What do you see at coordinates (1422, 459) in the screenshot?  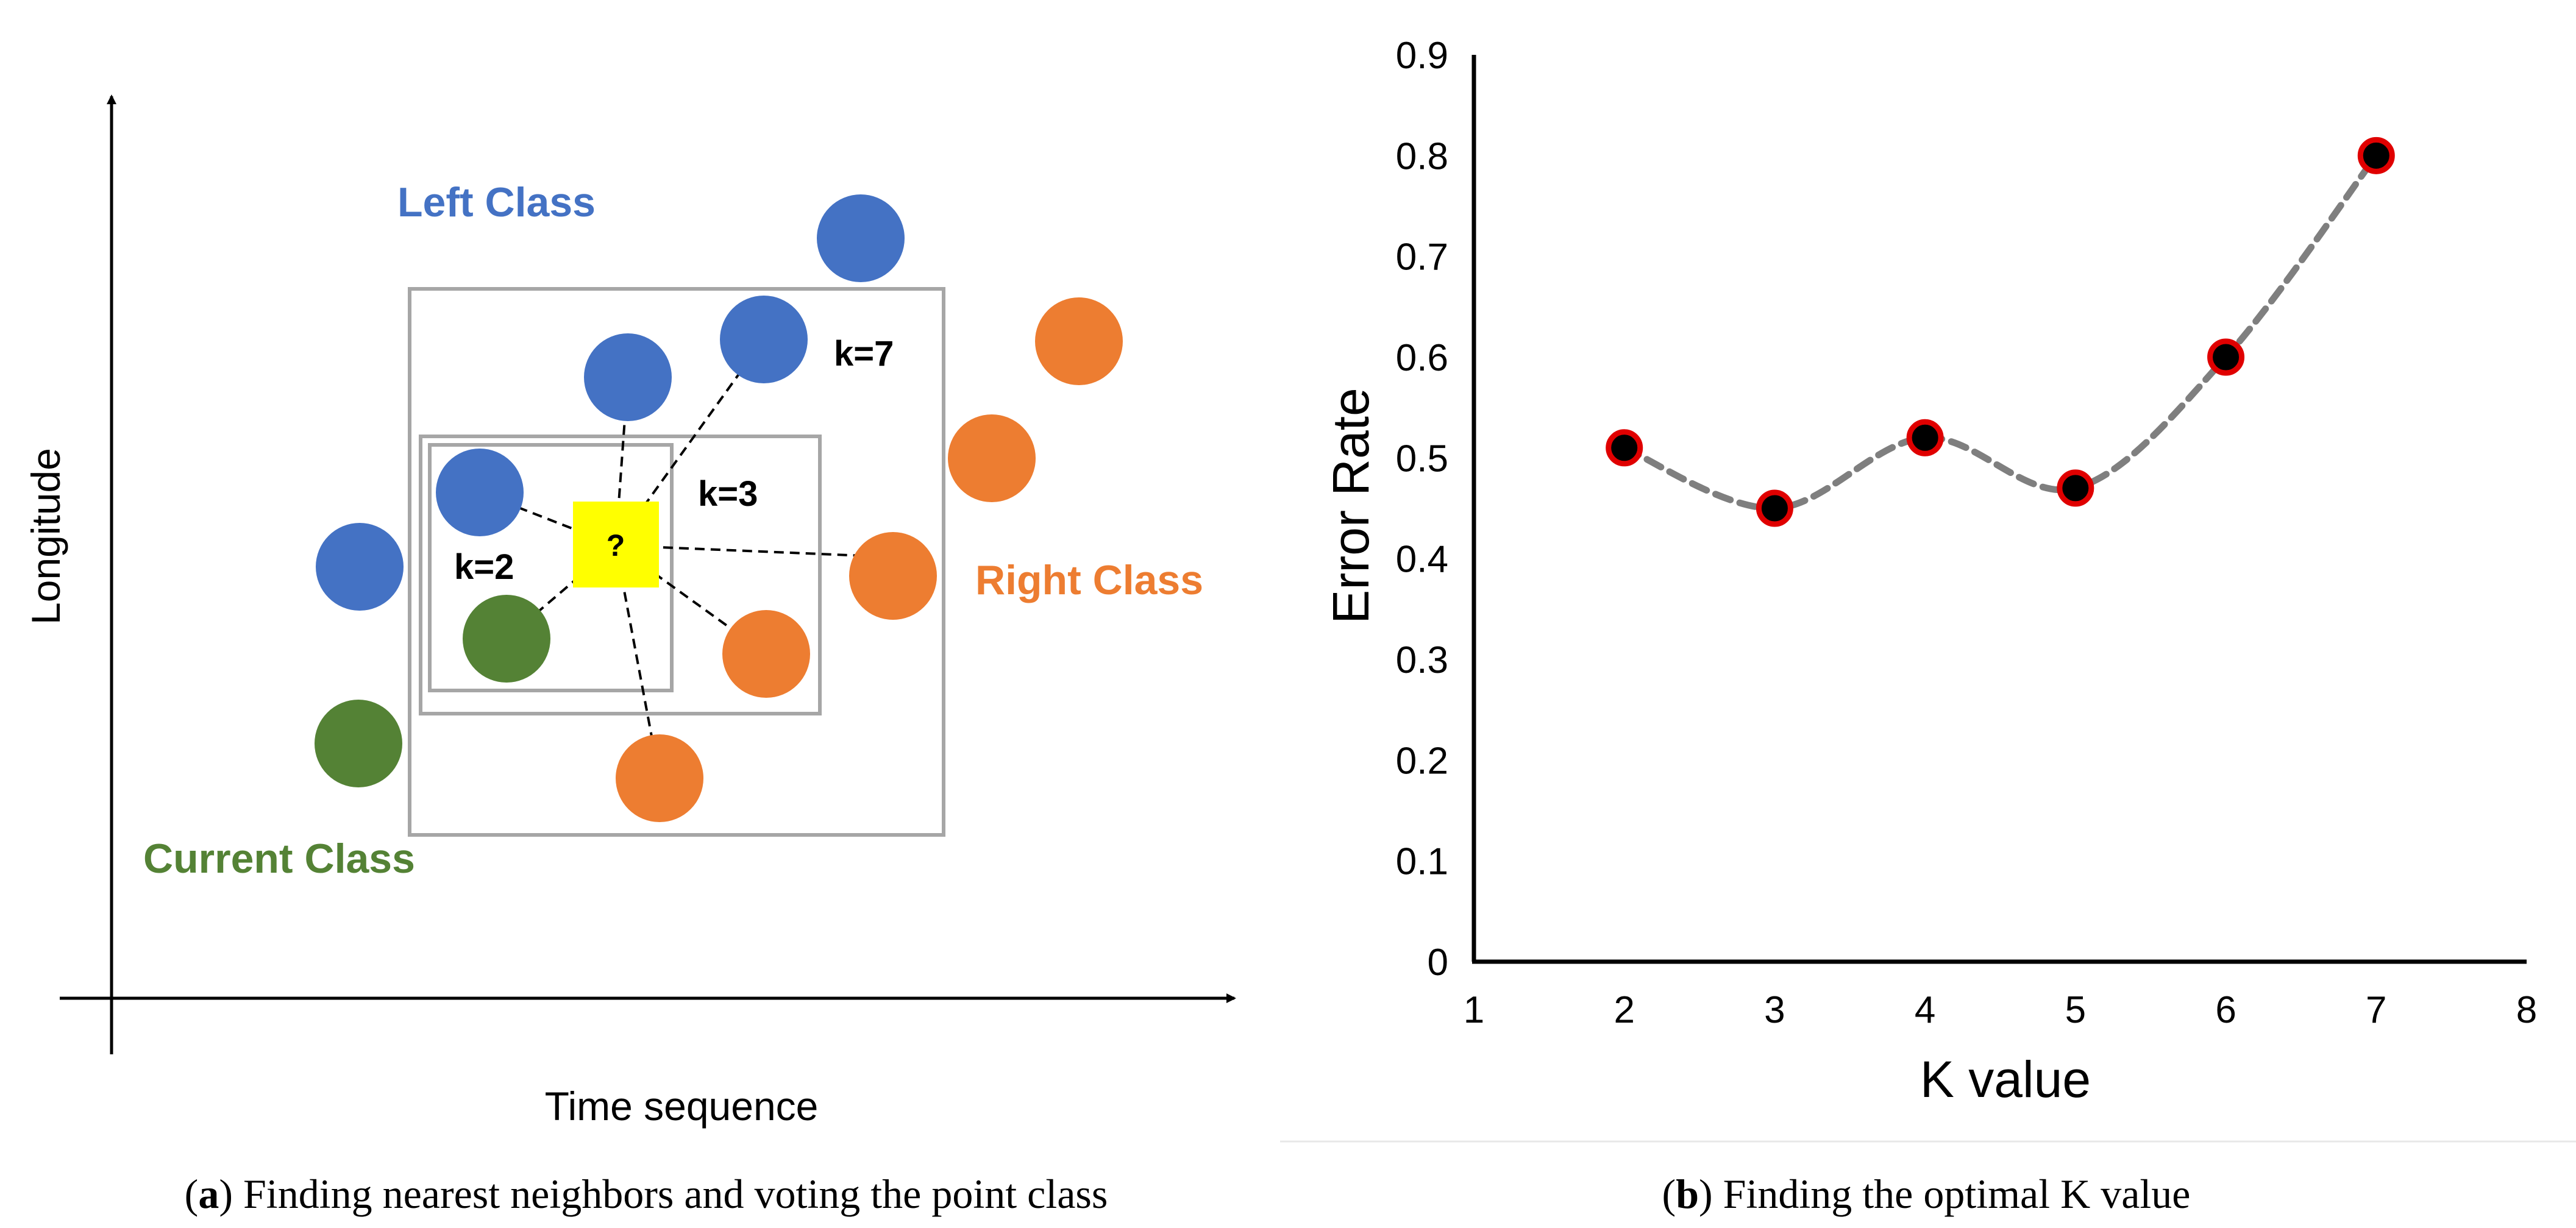 I see `y-tick-label: 0.5` at bounding box center [1422, 459].